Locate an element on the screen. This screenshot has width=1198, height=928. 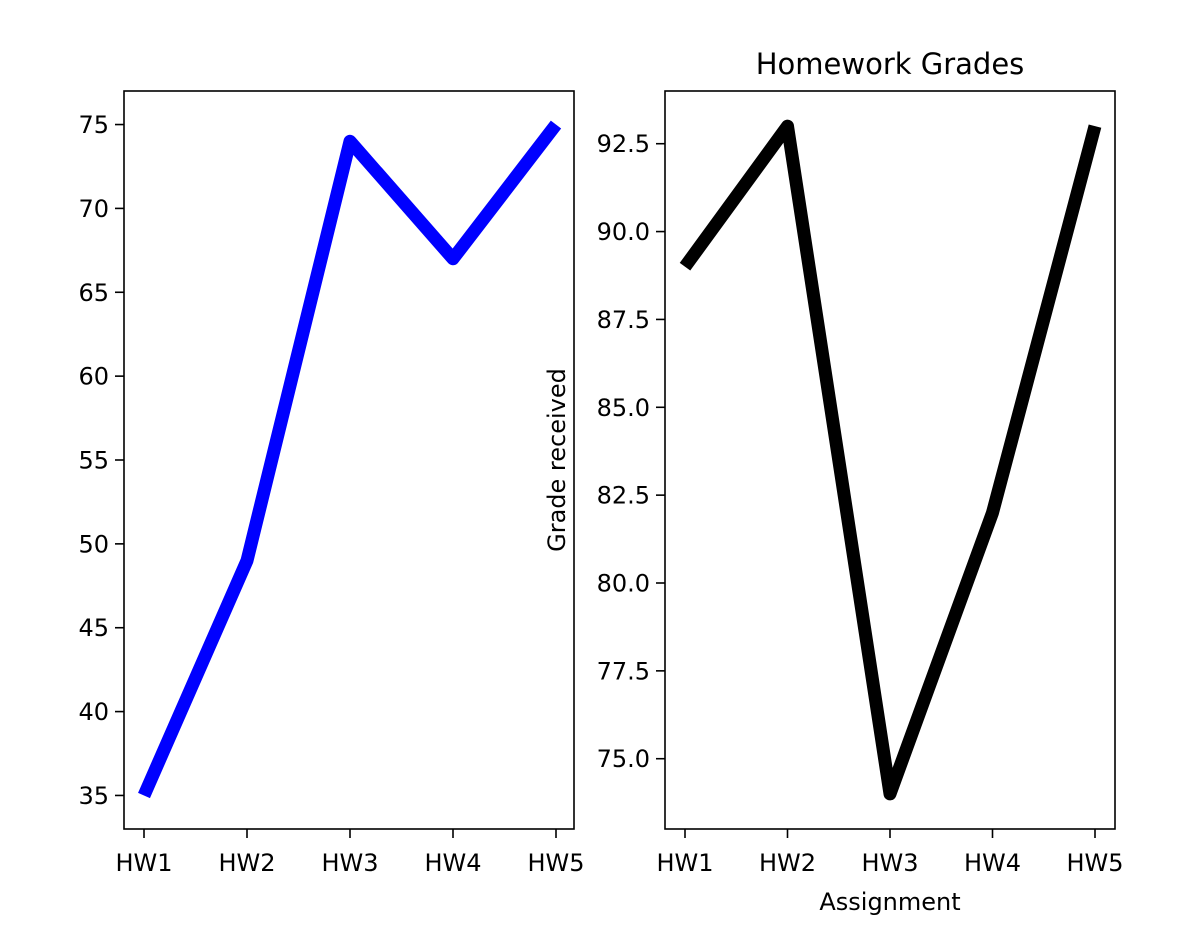
right-y-tick-label: 77.5 is located at coordinates (623, 671).